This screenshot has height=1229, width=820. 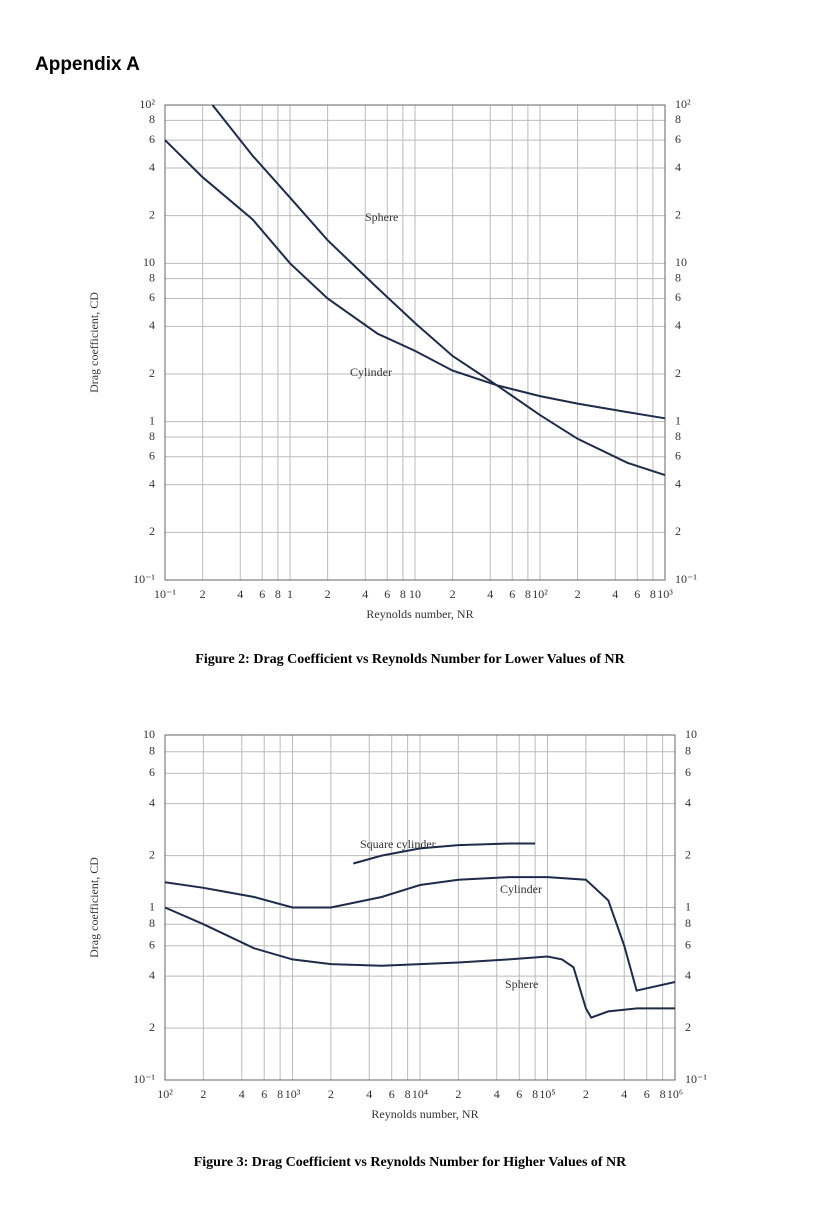 What do you see at coordinates (540, 594) in the screenshot?
I see `x-tick-label: 10²` at bounding box center [540, 594].